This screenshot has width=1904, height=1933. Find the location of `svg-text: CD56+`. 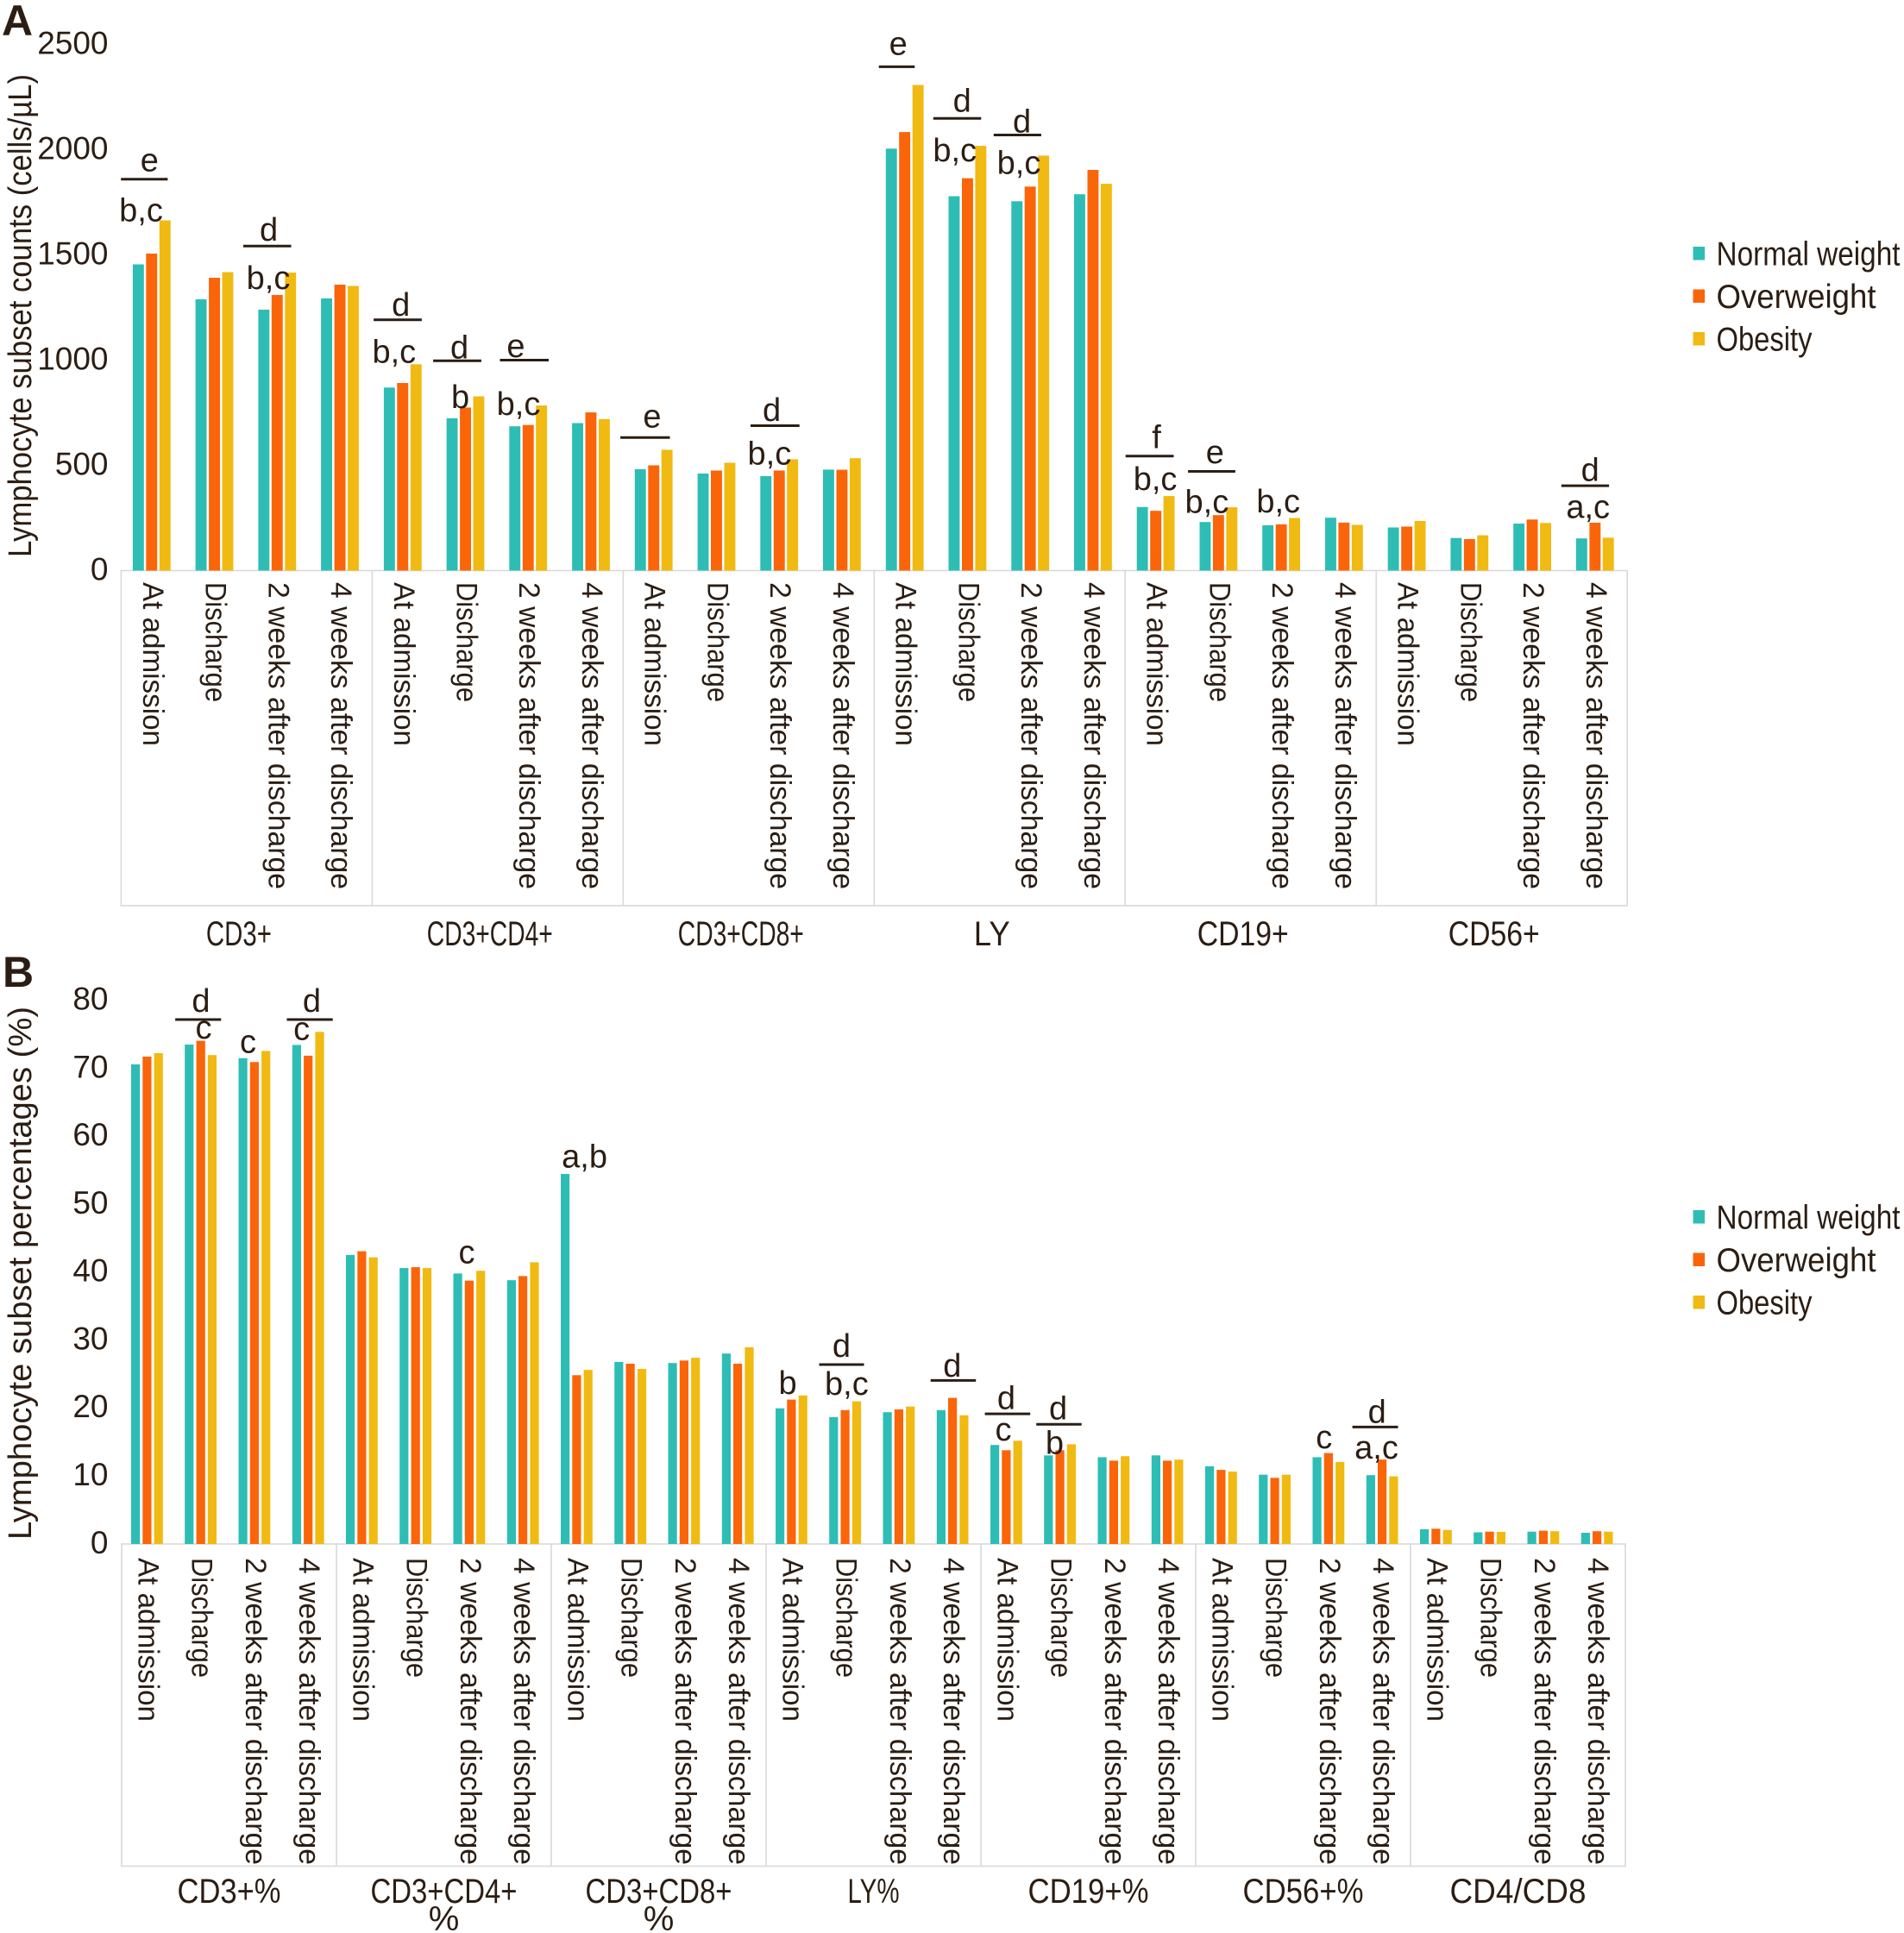

svg-text: CD56+ is located at coordinates (1494, 934).